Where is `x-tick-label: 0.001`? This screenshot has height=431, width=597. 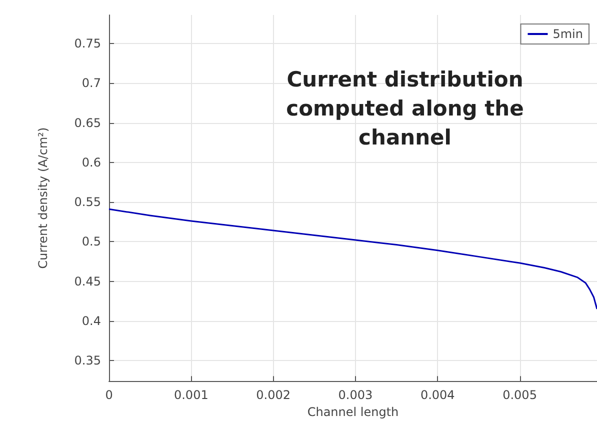
x-tick-label: 0.001 is located at coordinates (191, 395).